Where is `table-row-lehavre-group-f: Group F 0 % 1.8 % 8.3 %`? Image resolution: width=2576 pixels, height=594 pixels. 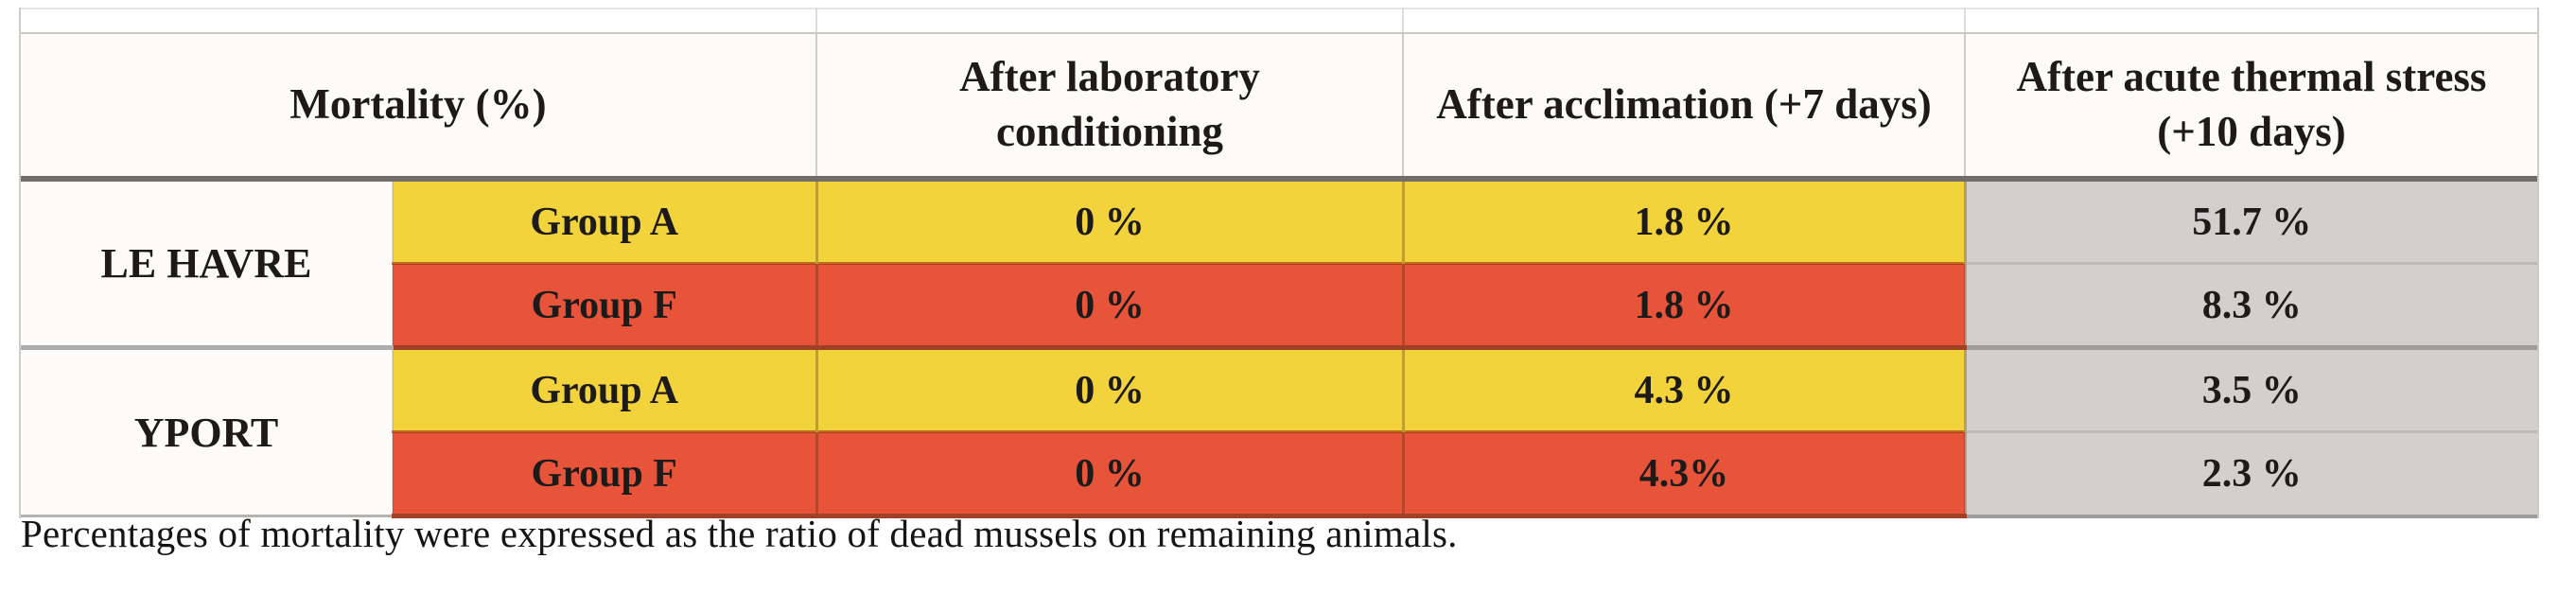 table-row-lehavre-group-f: Group F 0 % 1.8 % 8.3 % is located at coordinates (1279, 305).